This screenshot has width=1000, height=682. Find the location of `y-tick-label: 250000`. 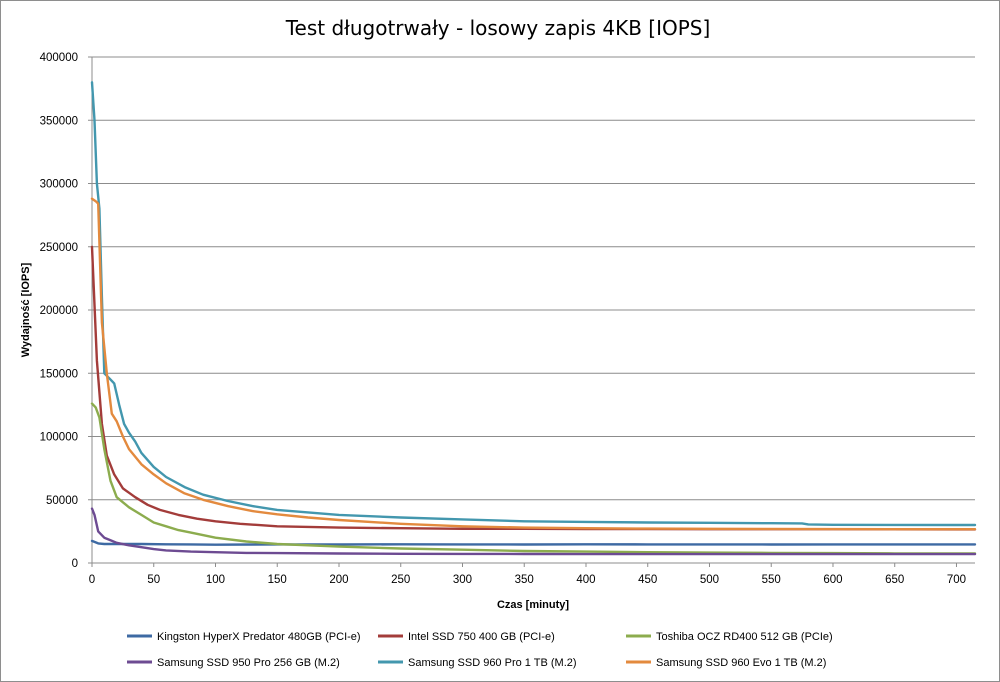

y-tick-label: 250000 is located at coordinates (59, 248).